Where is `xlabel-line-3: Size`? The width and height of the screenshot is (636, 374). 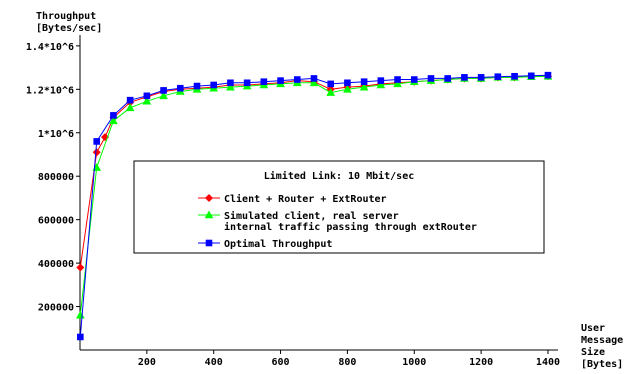
xlabel-line-3: Size is located at coordinates (593, 352).